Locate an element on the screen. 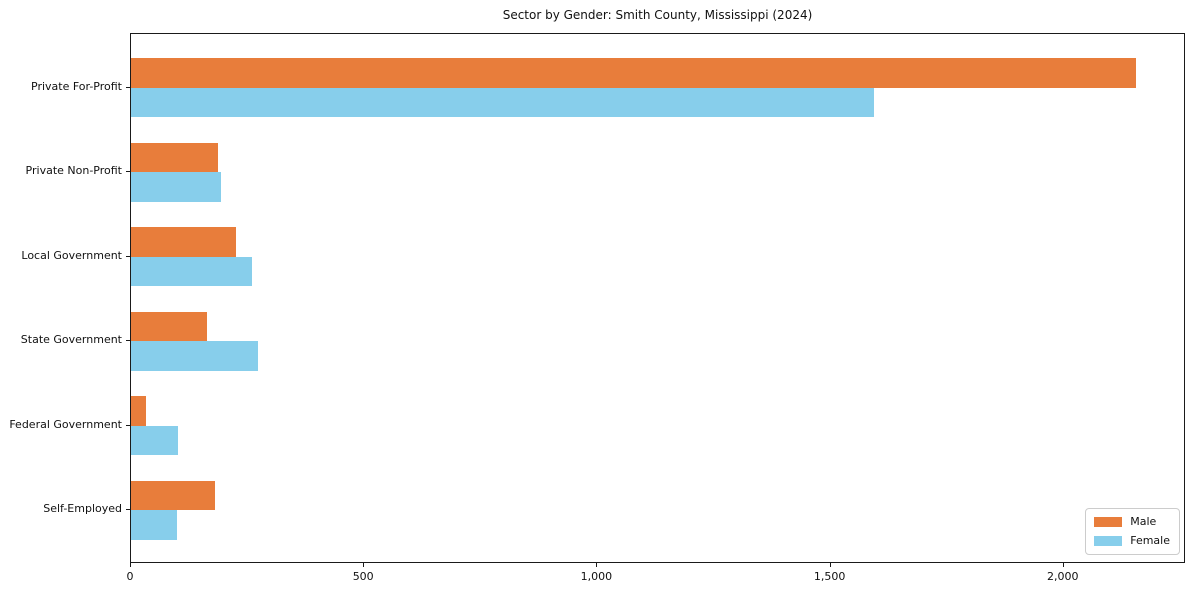 The image size is (1200, 600). x-tick-label-2-000: 2,000 is located at coordinates (1063, 576).